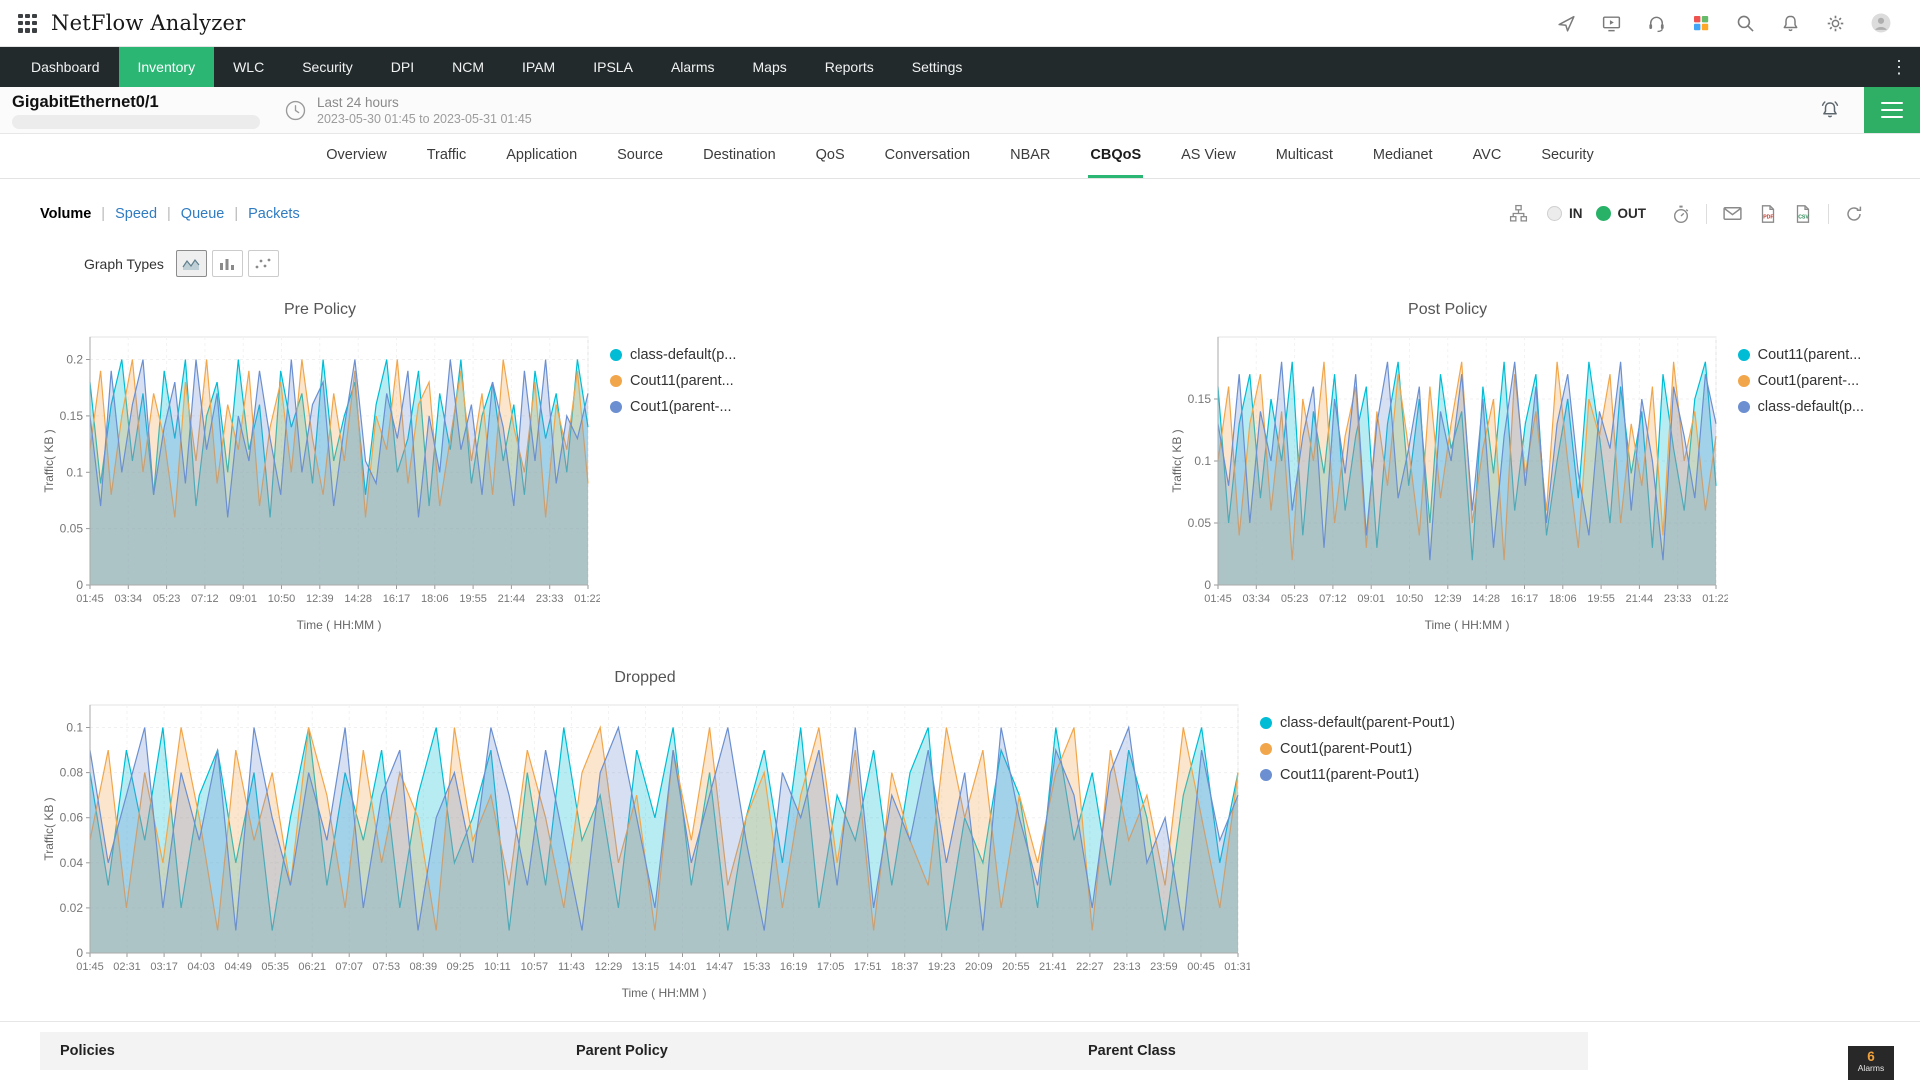 This screenshot has height=1080, width=1920. Describe the element at coordinates (1350, 775) in the screenshot. I see `legend-label: Cout11(parent-Pout1)` at that location.